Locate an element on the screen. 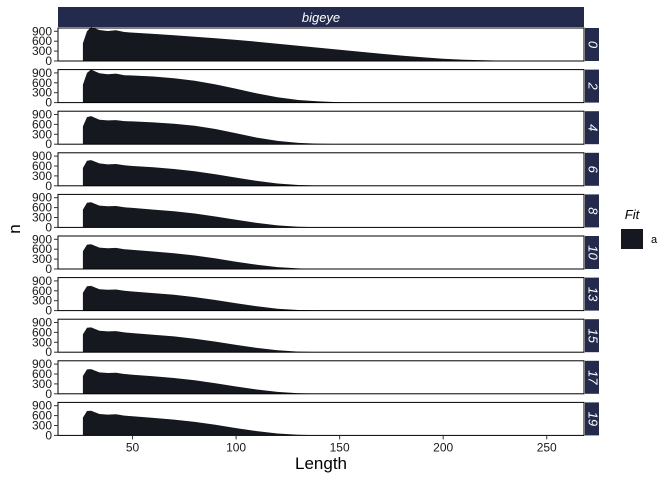 The image size is (672, 480). y-tick-label-6-900: 900 is located at coordinates (42, 156).